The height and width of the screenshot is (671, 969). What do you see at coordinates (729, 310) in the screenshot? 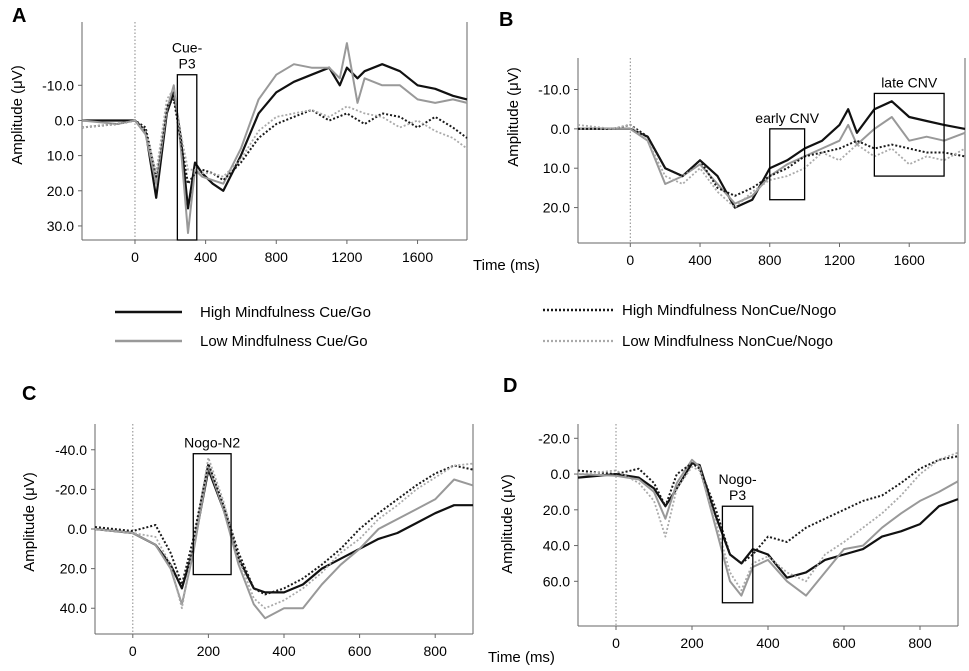
I see `legend-label: High Mindfulness NonCue/Nogo` at bounding box center [729, 310].